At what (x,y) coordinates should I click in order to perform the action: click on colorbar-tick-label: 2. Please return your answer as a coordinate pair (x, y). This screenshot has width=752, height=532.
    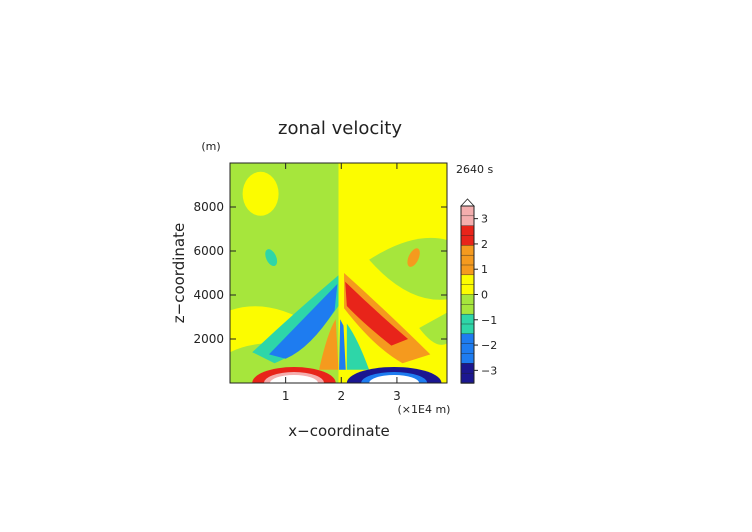
    Looking at the image, I should click on (484, 244).